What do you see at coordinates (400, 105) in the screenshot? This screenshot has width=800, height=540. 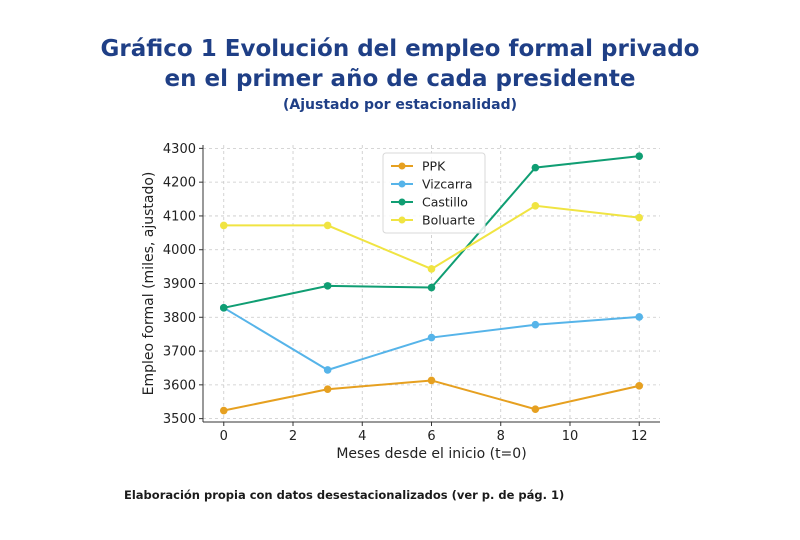 I see `chart-subtitle: (Ajustado por estacionalidad)` at bounding box center [400, 105].